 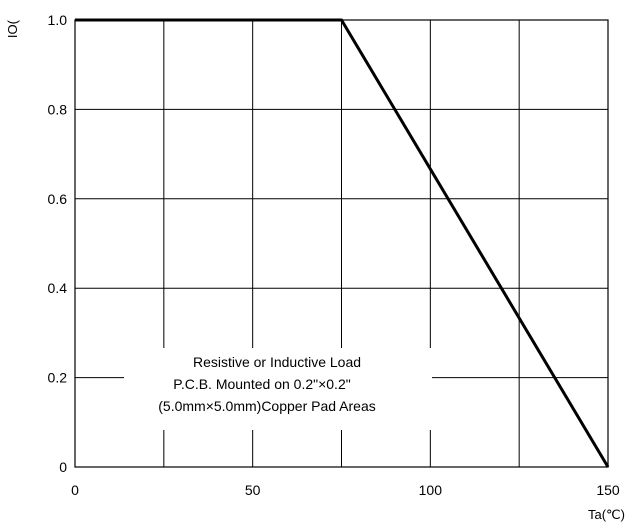 What do you see at coordinates (608, 490) in the screenshot?
I see `x-tick-label: 150` at bounding box center [608, 490].